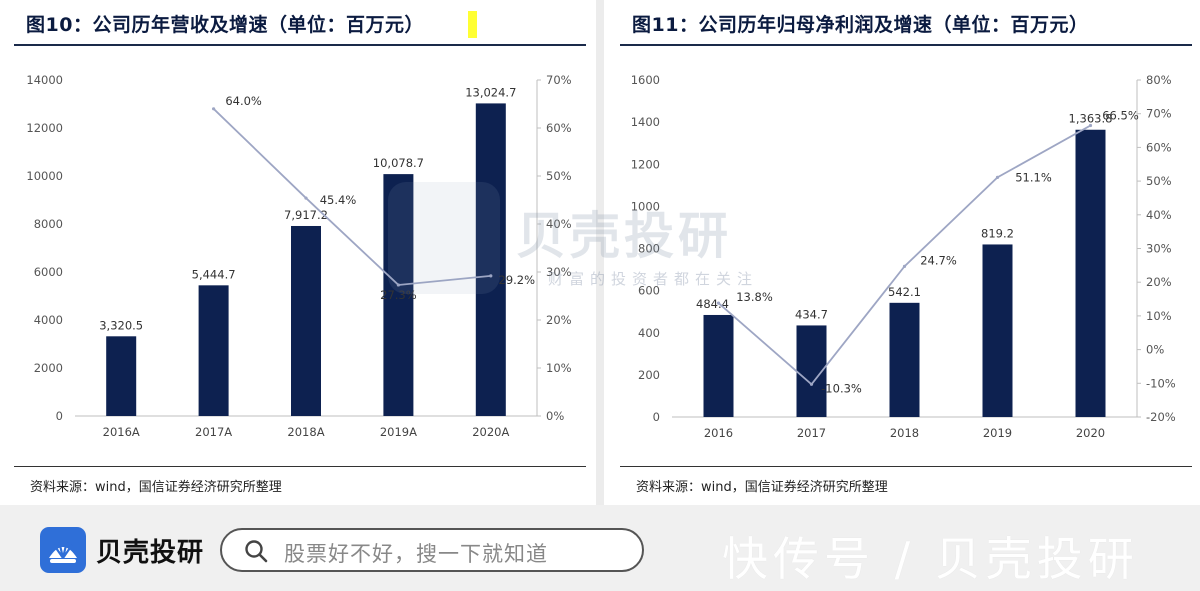 This screenshot has height=591, width=1200. I want to click on footer-bar: 贝壳投研 股票好不好，搜一下就知道 快传号 / 贝壳投研, so click(600, 548).